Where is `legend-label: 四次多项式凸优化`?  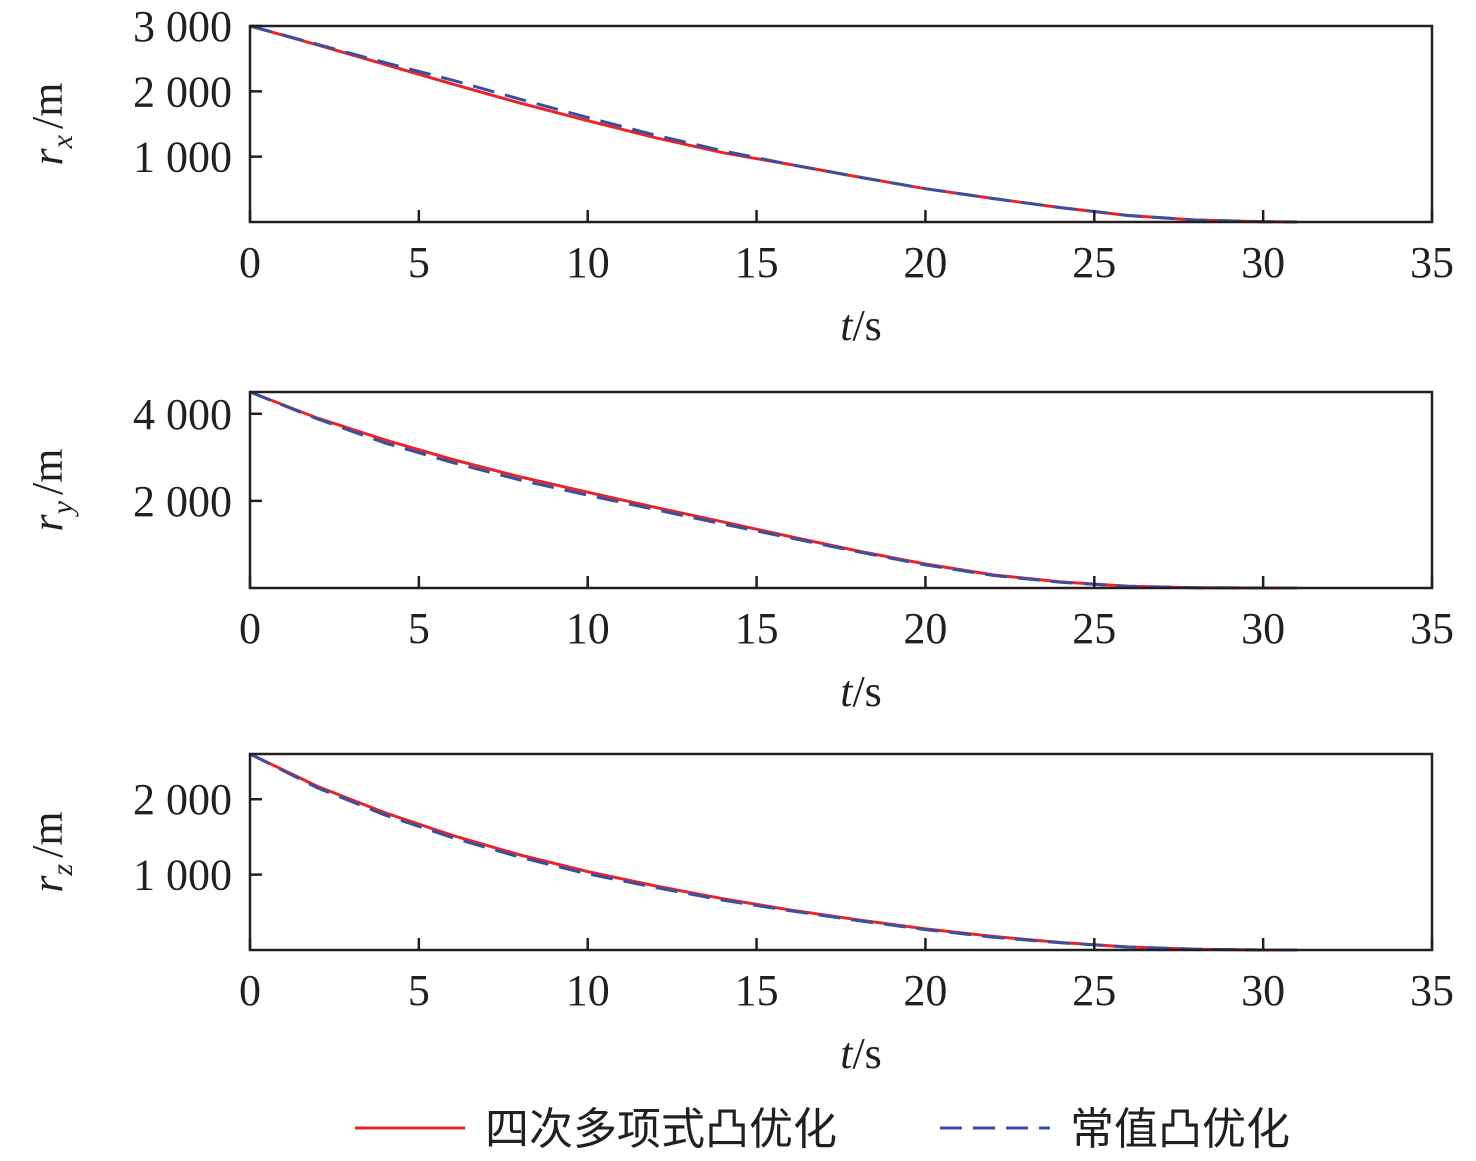
legend-label: 四次多项式凸优化 is located at coordinates (661, 1129).